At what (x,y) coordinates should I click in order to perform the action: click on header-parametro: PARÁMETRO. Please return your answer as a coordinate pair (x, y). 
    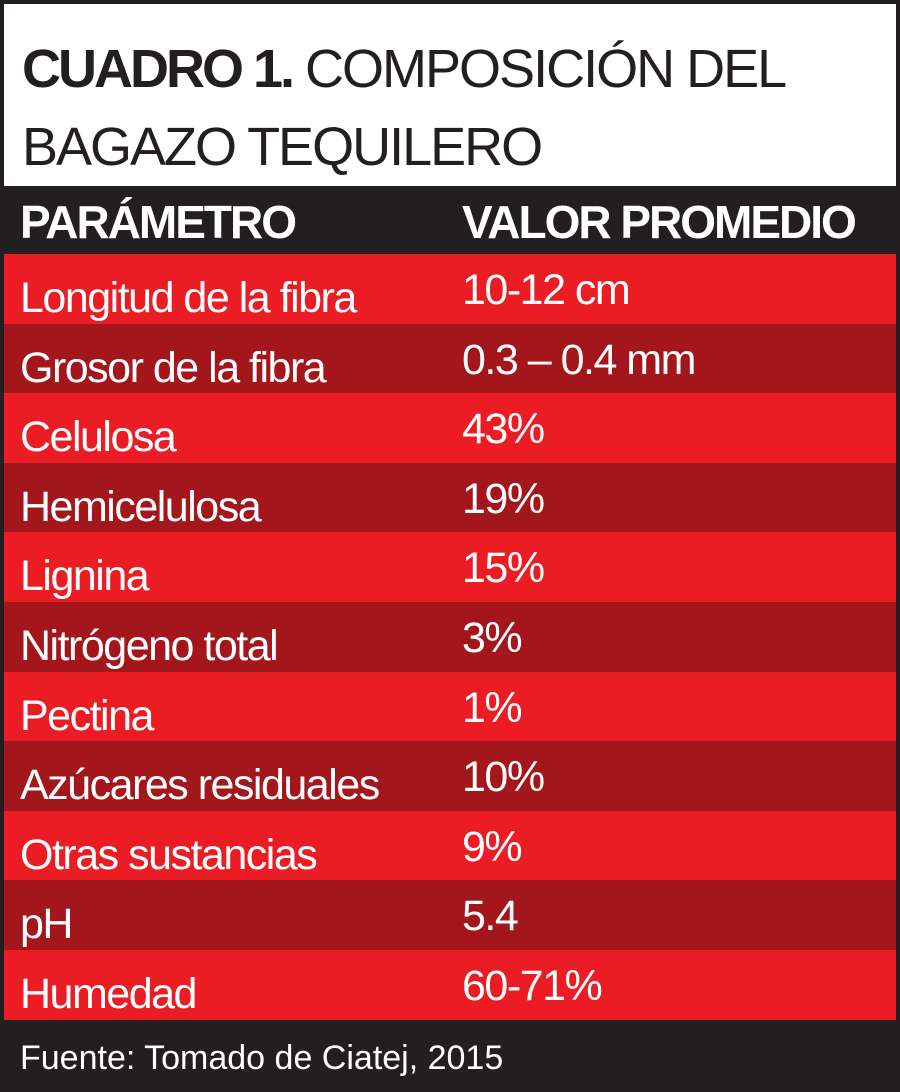
    Looking at the image, I should click on (158, 222).